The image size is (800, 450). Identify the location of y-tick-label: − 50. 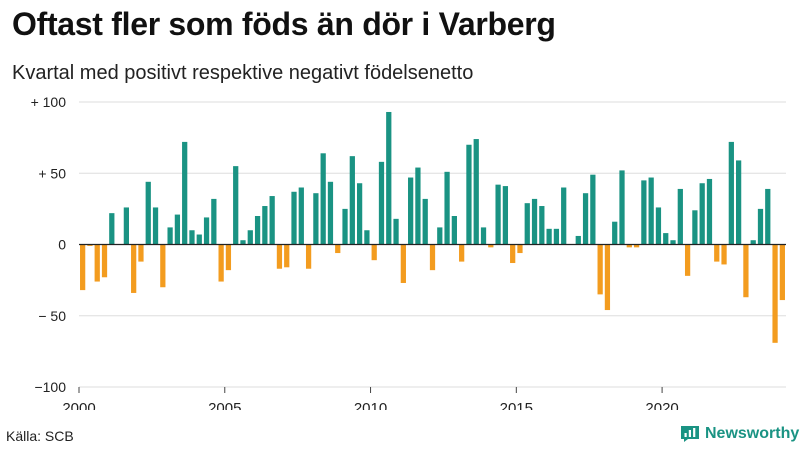
(52, 316).